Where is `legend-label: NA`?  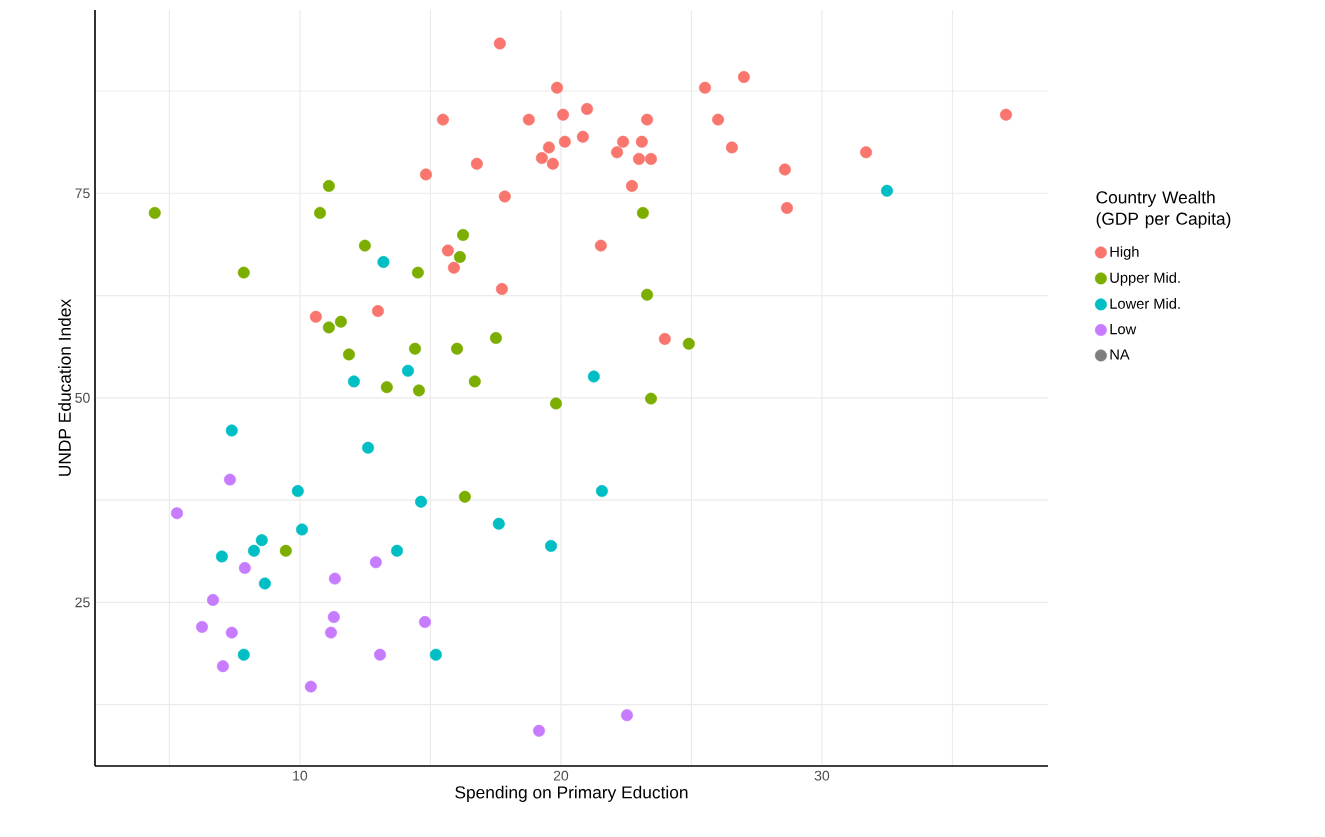 legend-label: NA is located at coordinates (1120, 354).